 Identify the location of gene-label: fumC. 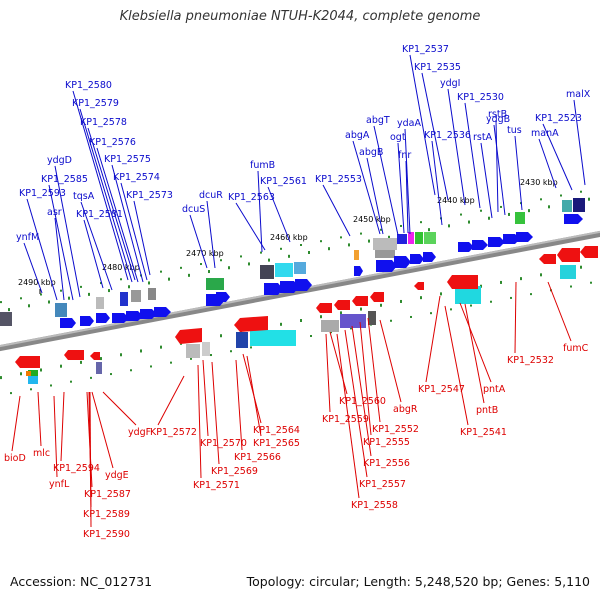
(576, 348).